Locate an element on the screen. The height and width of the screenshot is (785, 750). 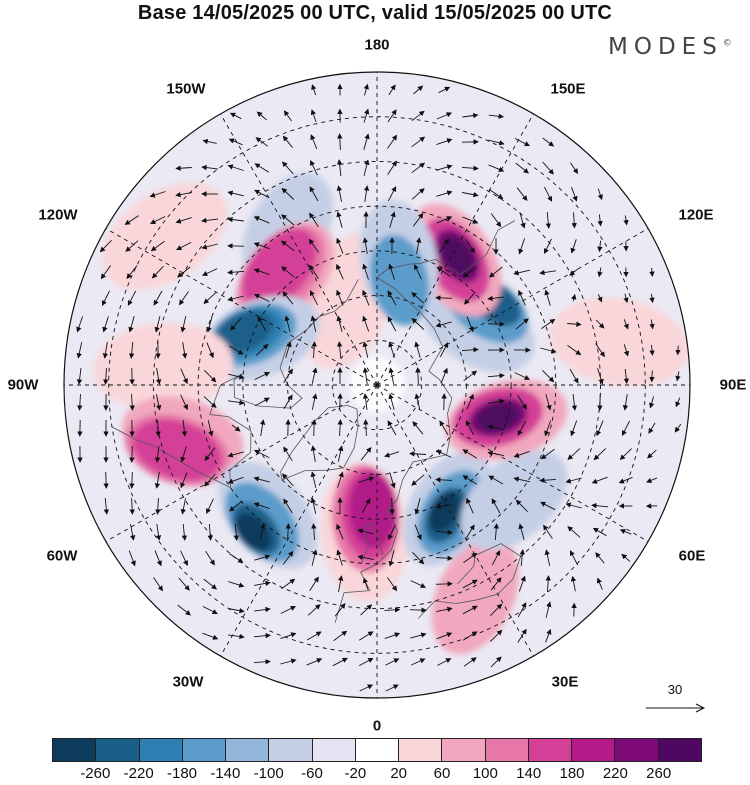
lon-label-150w: 150W is located at coordinates (185, 89).